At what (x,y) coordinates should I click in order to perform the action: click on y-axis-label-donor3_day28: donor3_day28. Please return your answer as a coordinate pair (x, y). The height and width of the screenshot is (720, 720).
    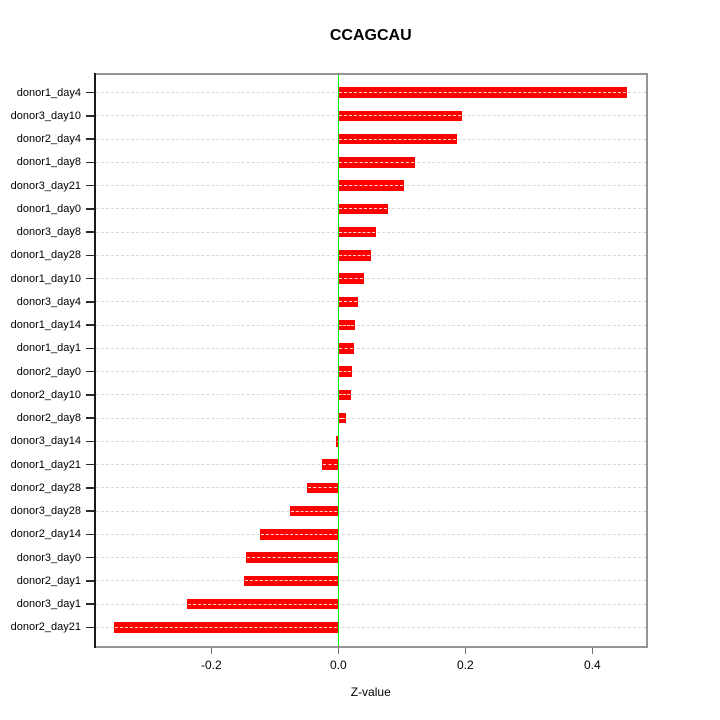
    Looking at the image, I should click on (45, 511).